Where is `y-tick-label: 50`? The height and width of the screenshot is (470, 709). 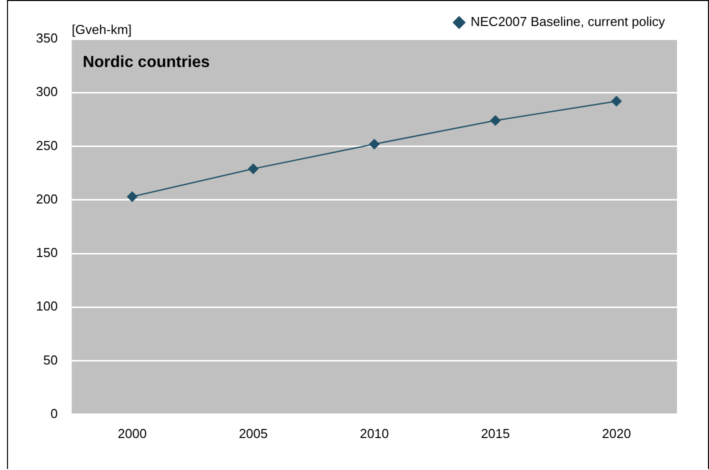 y-tick-label: 50 is located at coordinates (50, 360).